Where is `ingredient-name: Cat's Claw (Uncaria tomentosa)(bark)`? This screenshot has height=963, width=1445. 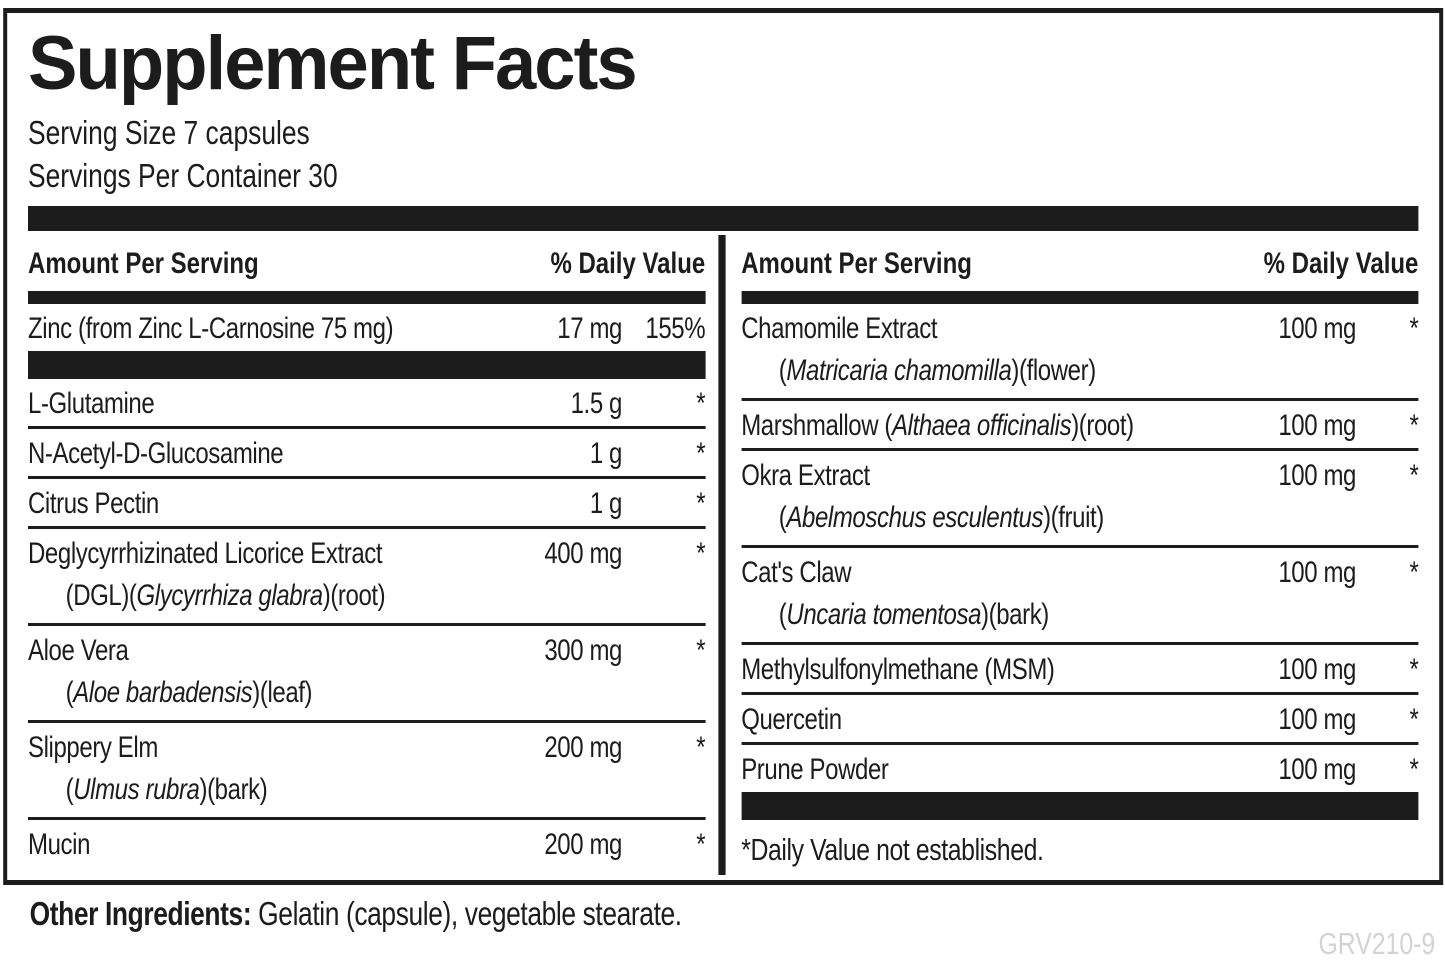 ingredient-name: Cat's Claw (Uncaria tomentosa)(bark) is located at coordinates (980, 596).